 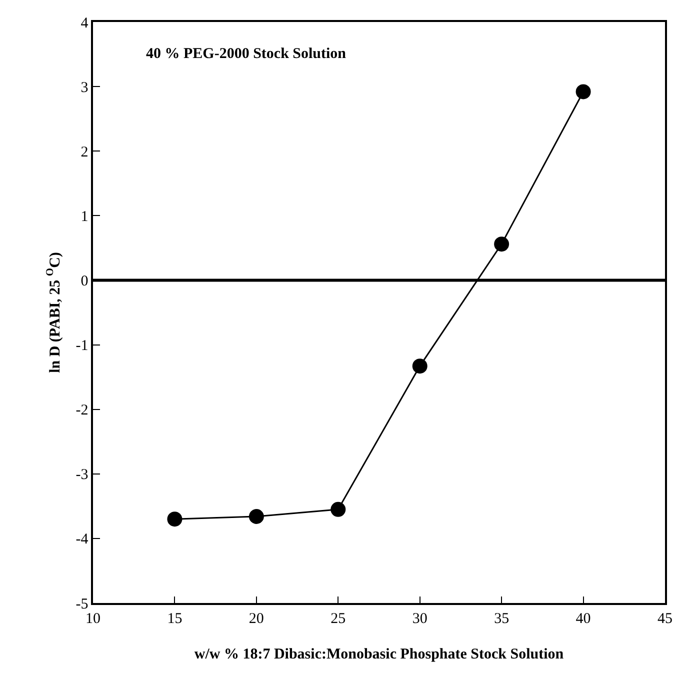 What do you see at coordinates (256, 618) in the screenshot?
I see `x-tick-label: 20` at bounding box center [256, 618].